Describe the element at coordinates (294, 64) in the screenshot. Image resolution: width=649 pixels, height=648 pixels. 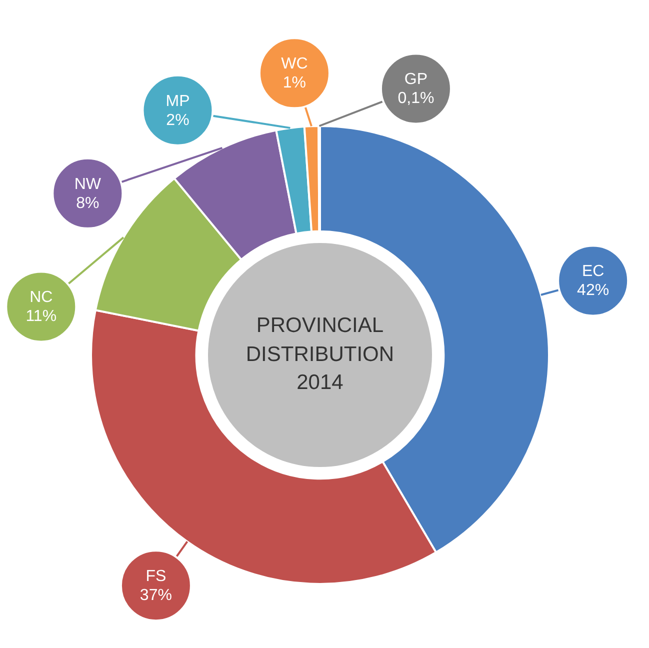
I see `slice-label: WC` at that location.